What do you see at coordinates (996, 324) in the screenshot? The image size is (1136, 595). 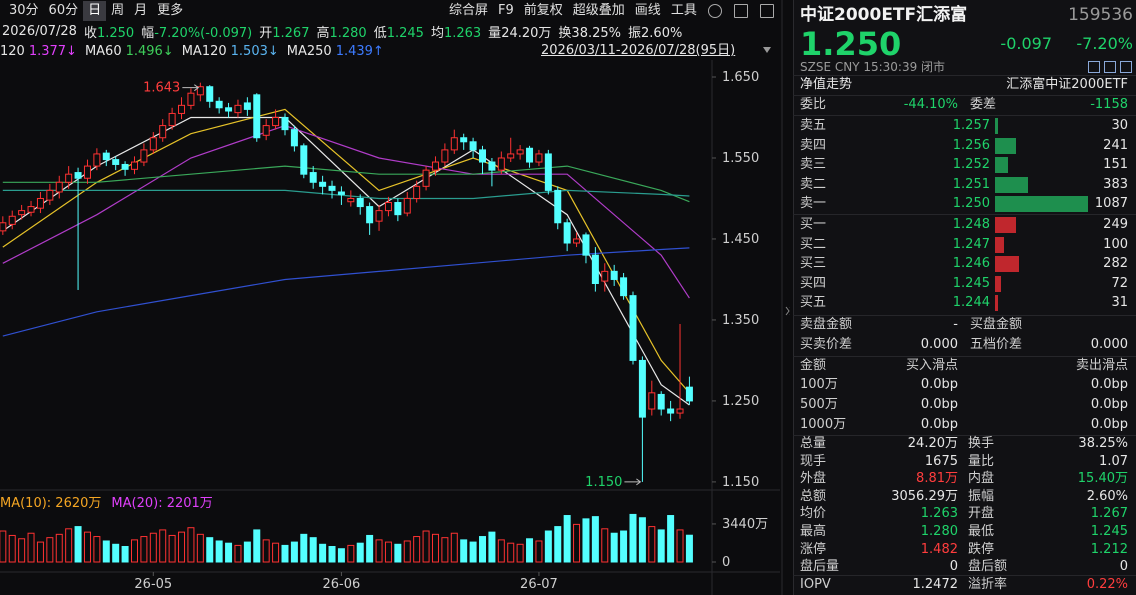 I see `label: 买盘金额` at bounding box center [996, 324].